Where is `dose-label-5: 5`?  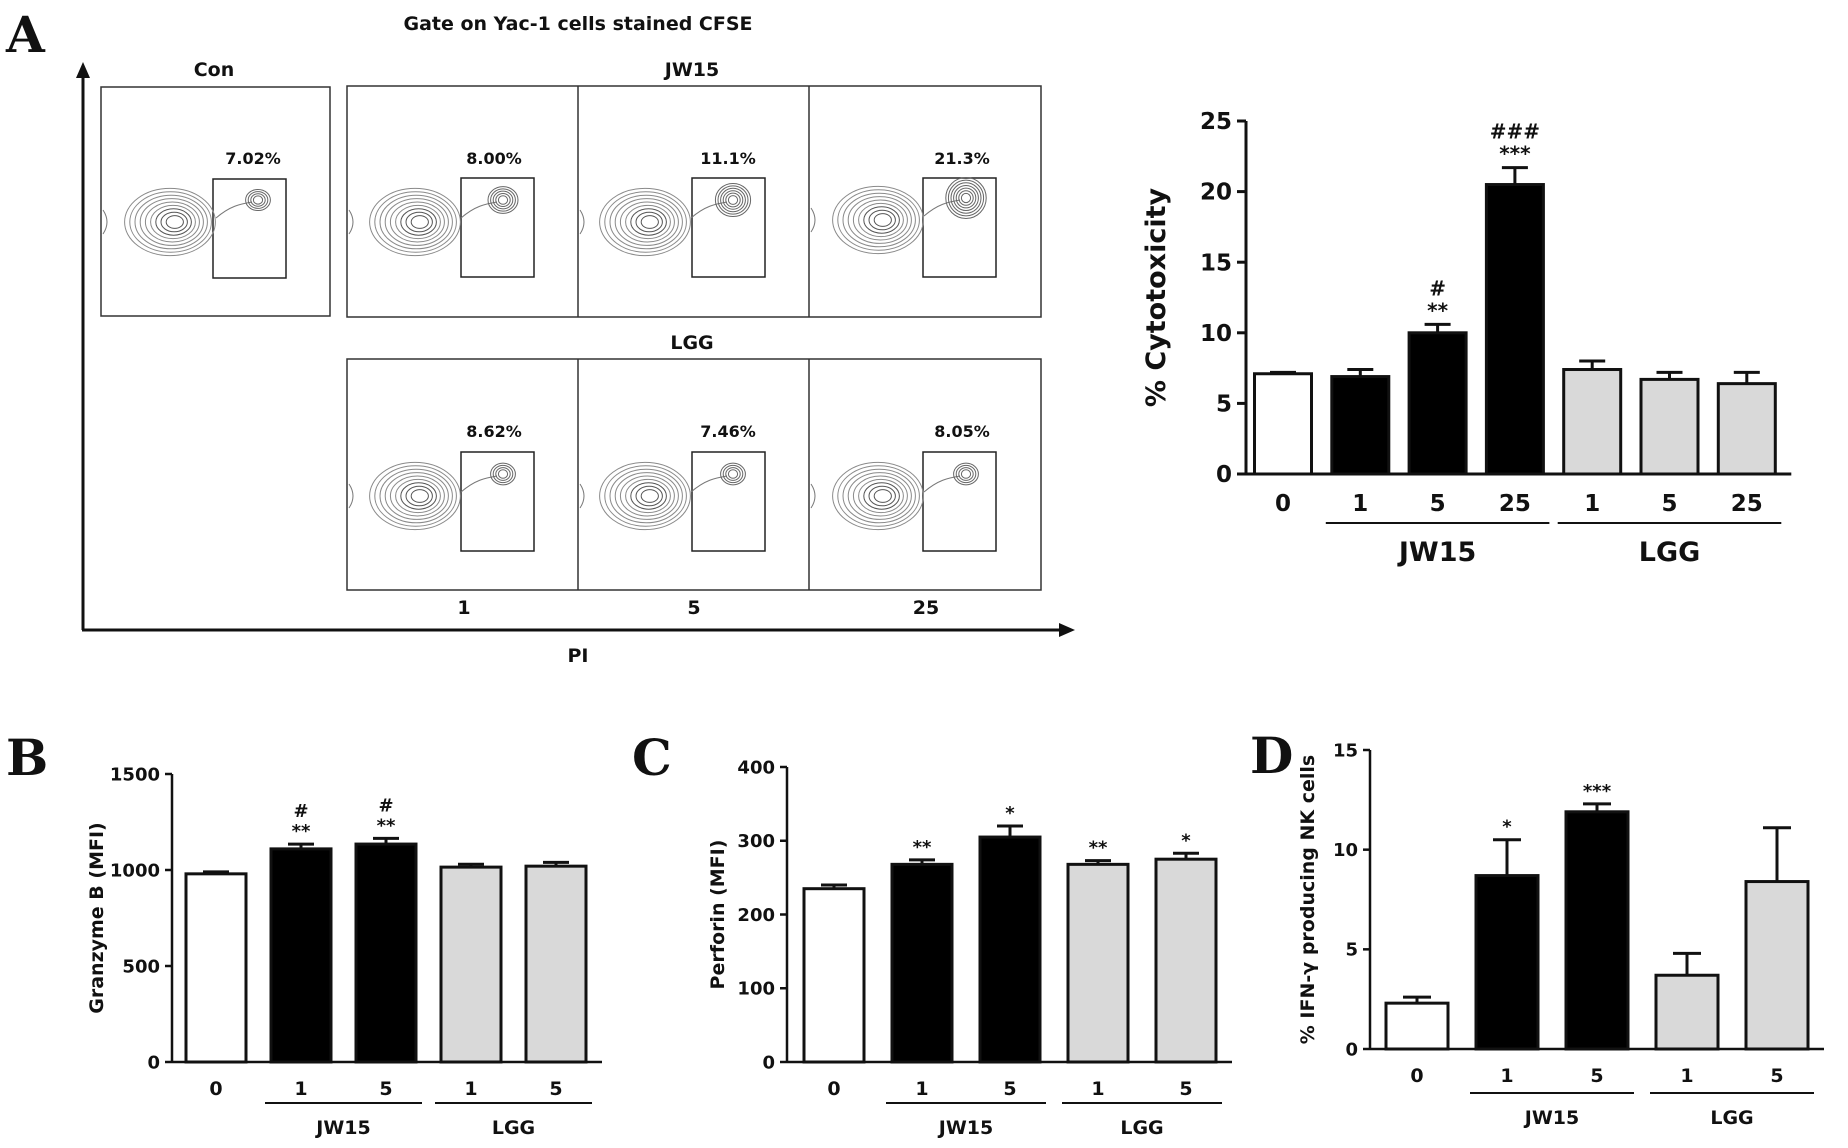 dose-label-5: 5 is located at coordinates (693, 608).